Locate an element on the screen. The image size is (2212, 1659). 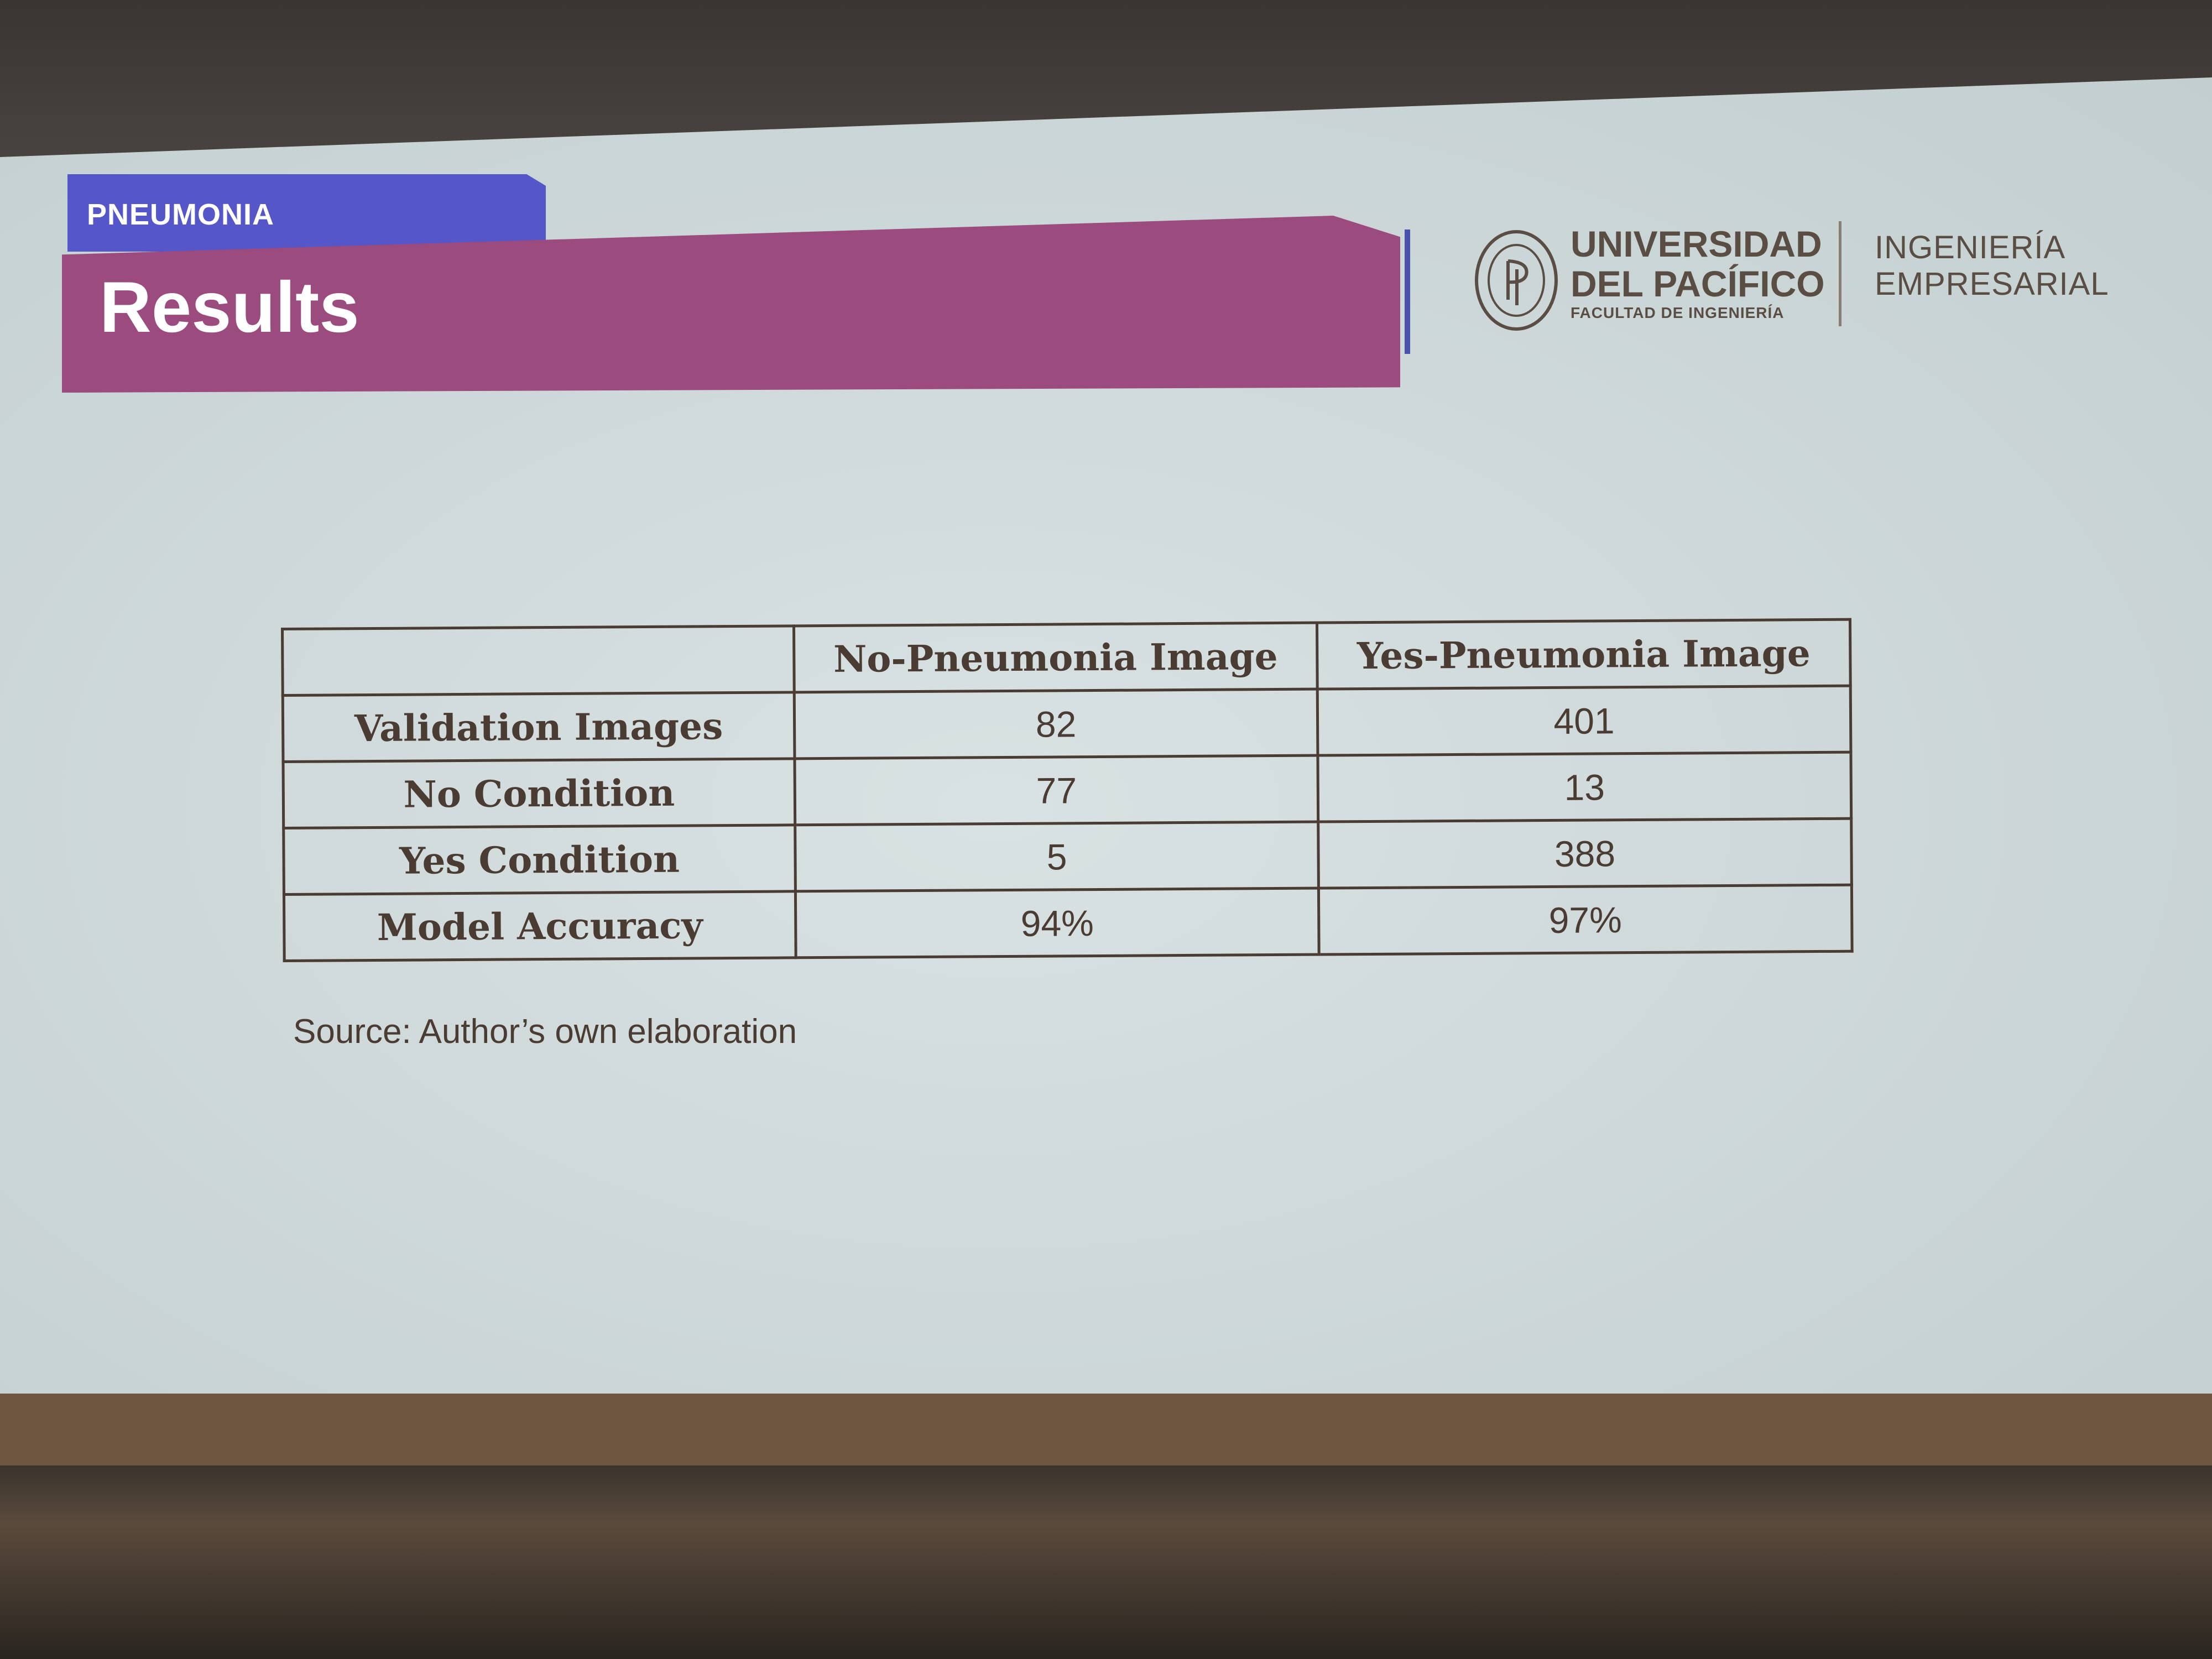
department-line-1: INGENIERÍA is located at coordinates (1971, 247).